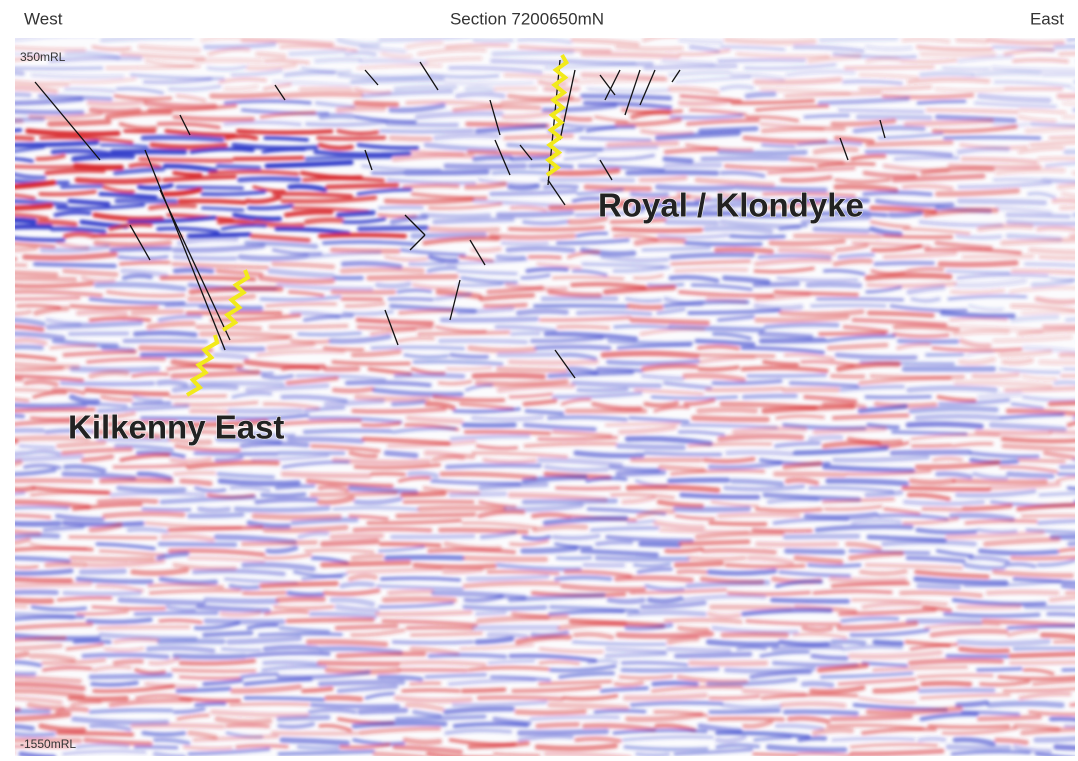 This screenshot has height=761, width=1078. I want to click on drill-trace, so click(429, 76).